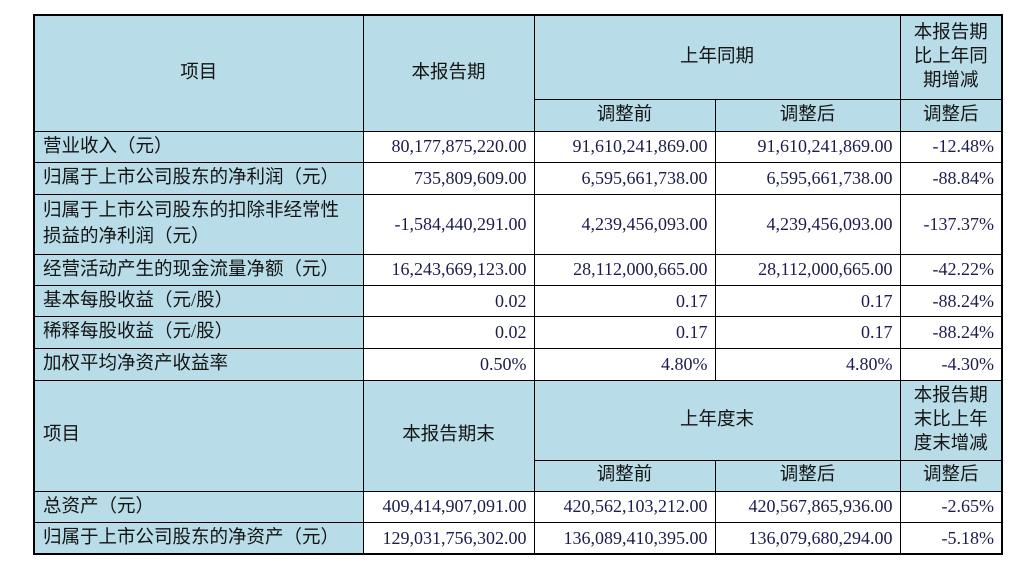 The width and height of the screenshot is (1029, 570). I want to click on current-period-value: 735,809,609.00, so click(448, 178).